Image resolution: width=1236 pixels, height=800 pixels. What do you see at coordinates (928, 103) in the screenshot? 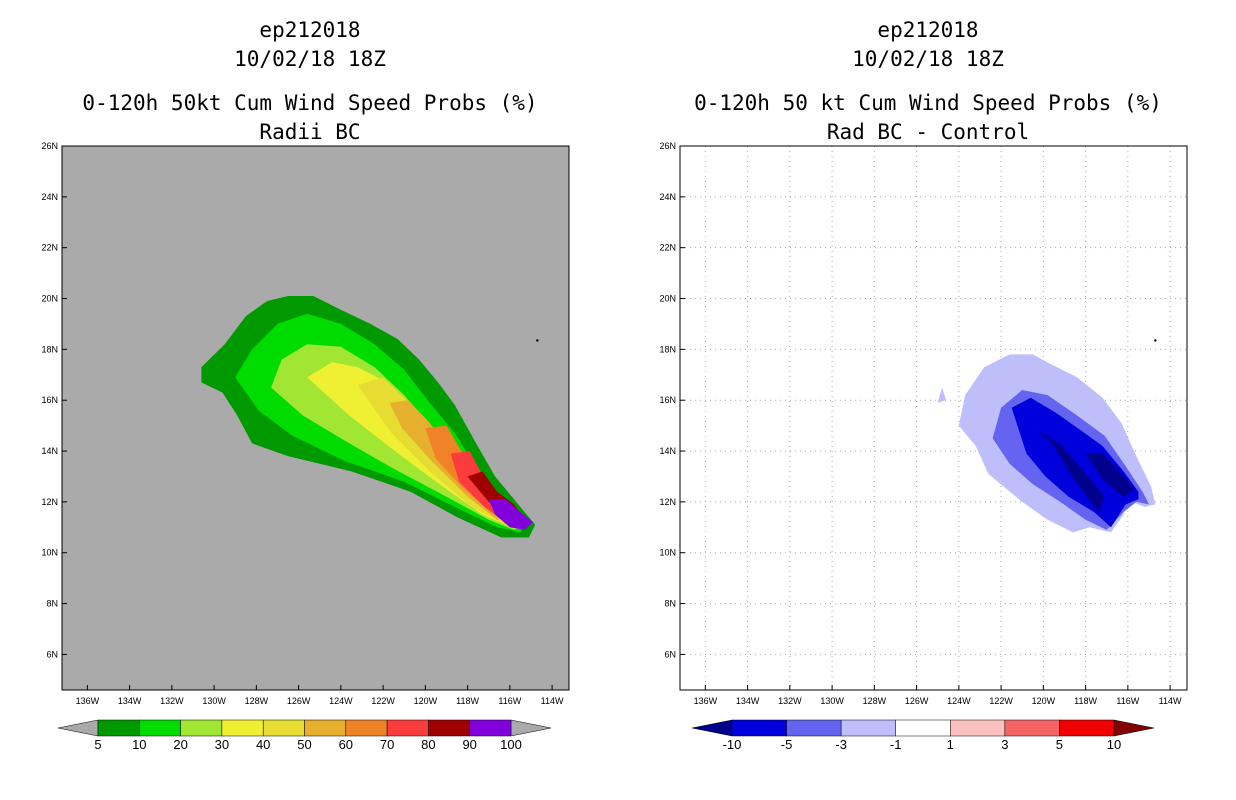
I see `right-title-product: 0-120h 50 kt Cum Wind Speed Probs (%)` at bounding box center [928, 103].